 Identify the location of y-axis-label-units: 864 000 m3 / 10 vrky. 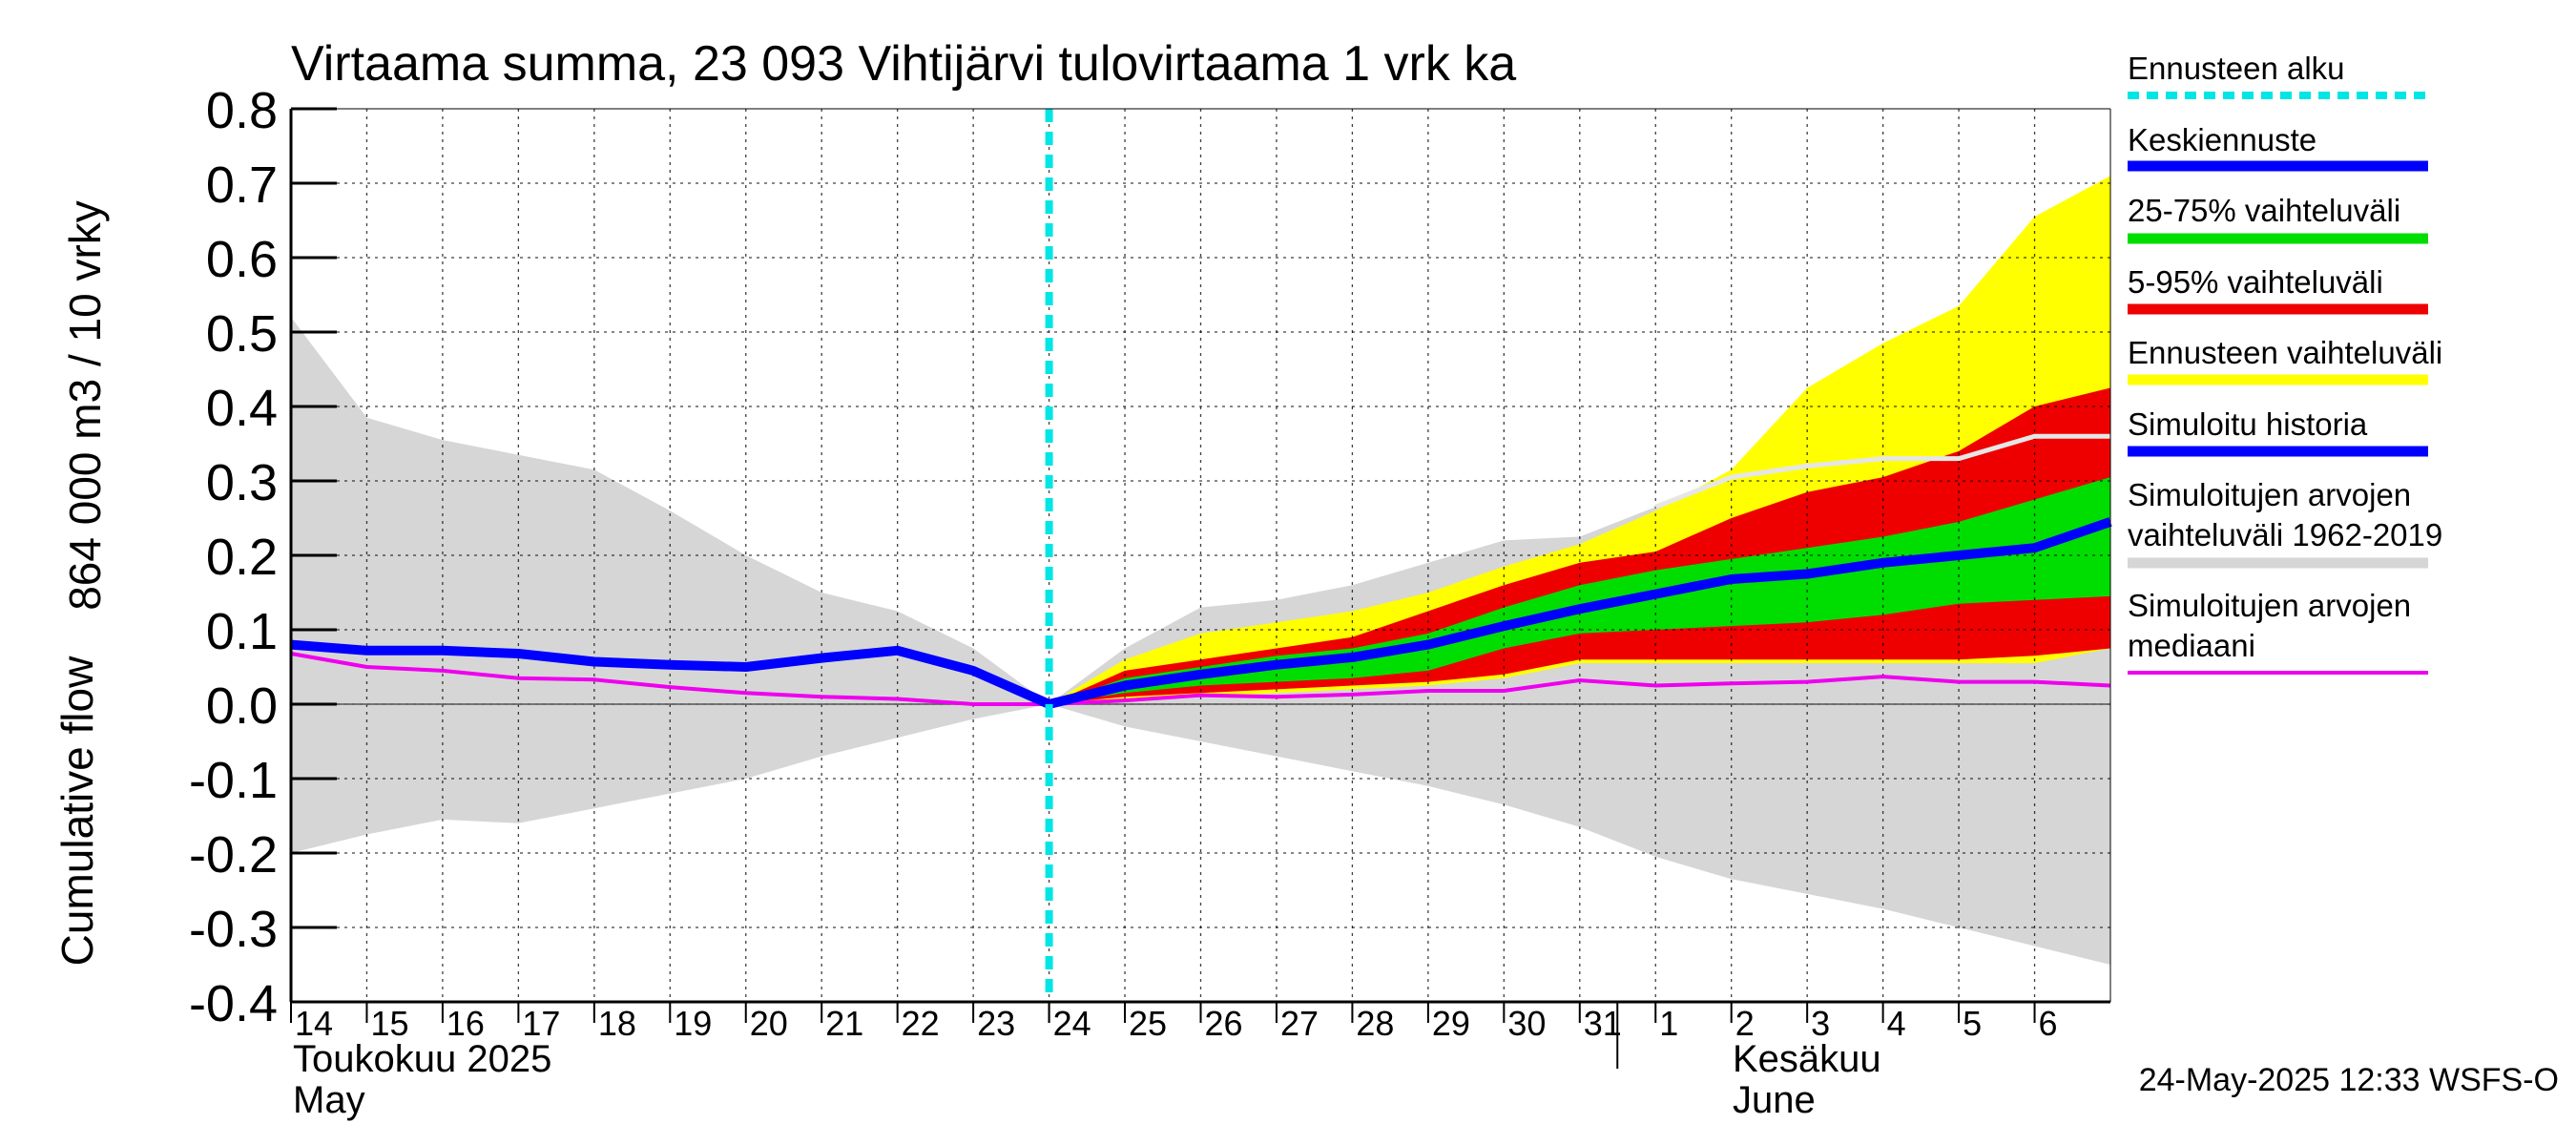
(85, 405).